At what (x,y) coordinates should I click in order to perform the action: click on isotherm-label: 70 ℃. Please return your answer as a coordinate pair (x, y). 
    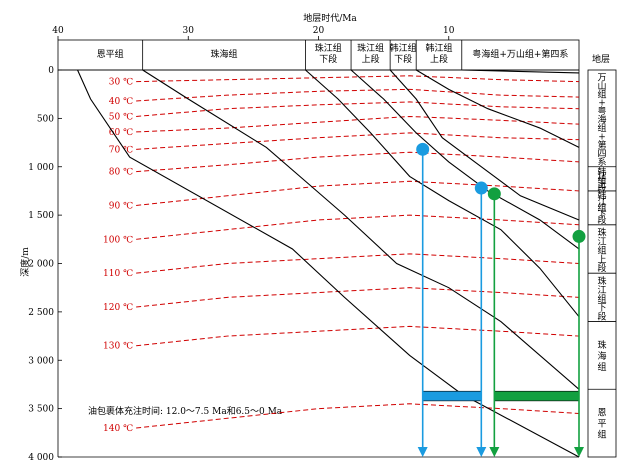
    Looking at the image, I should click on (121, 150).